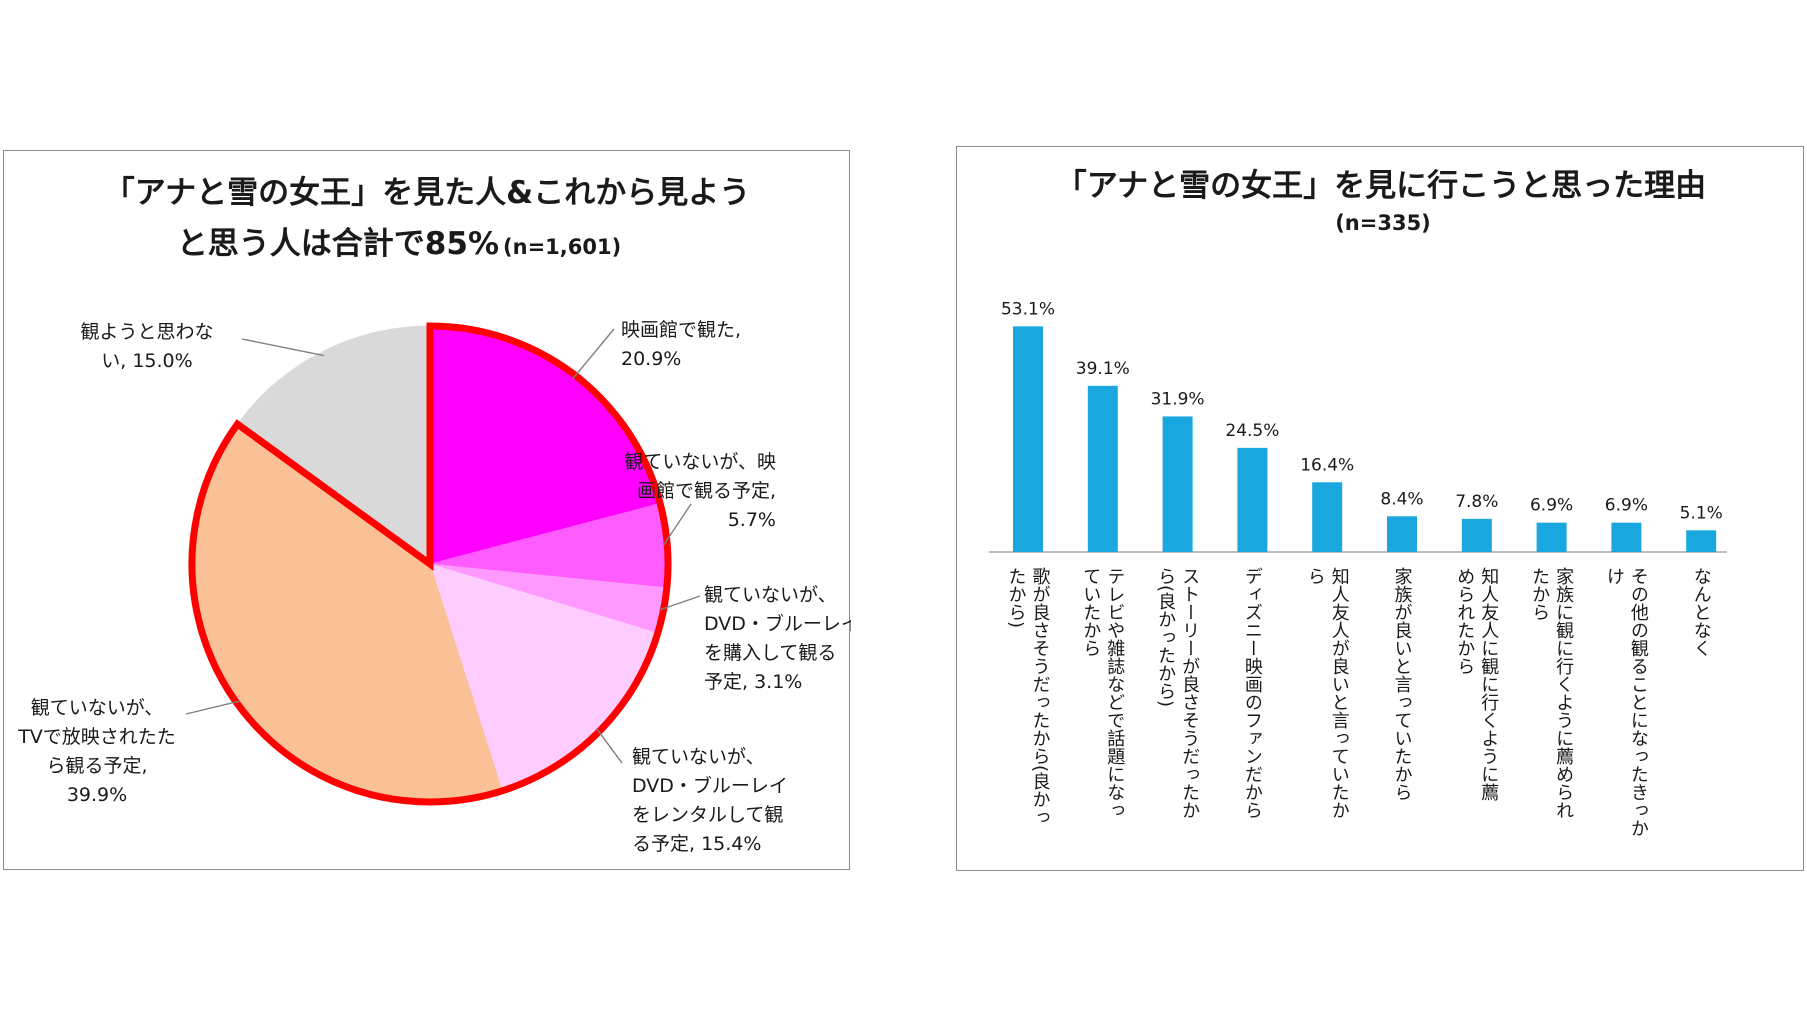  I want to click on bar-value-label: 31.9%, so click(1178, 399).